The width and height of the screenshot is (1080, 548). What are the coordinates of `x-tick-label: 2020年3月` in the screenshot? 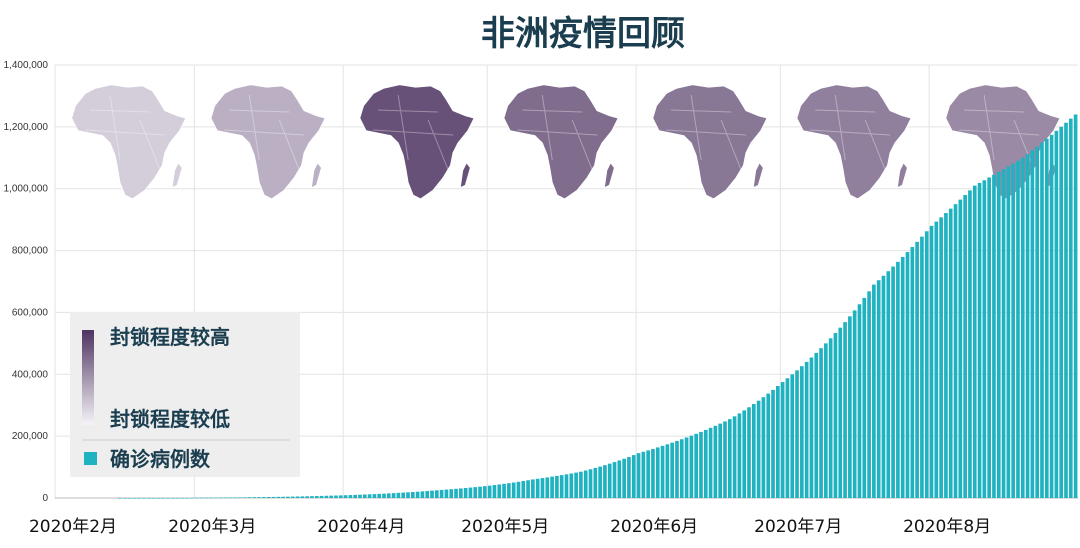 It's located at (212, 527).